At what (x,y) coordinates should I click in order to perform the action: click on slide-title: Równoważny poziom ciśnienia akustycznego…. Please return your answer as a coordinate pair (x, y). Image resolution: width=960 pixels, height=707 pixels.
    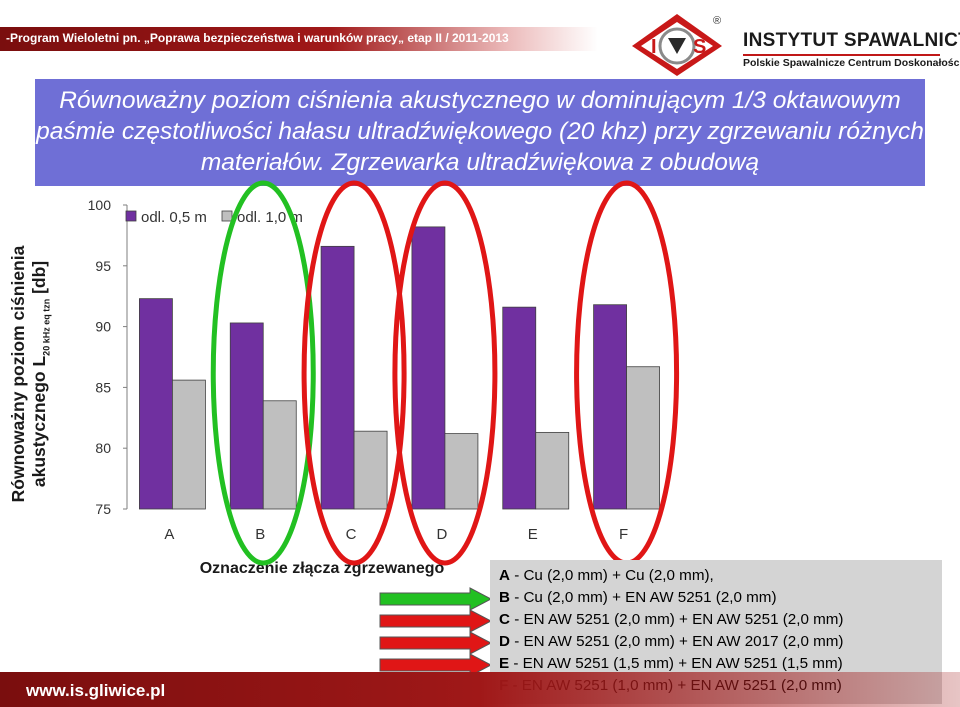
    Looking at the image, I should click on (480, 131).